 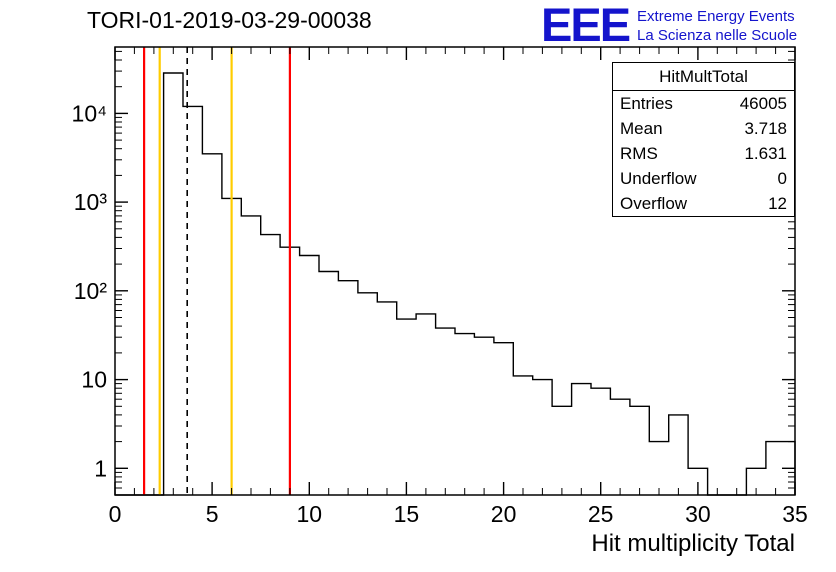 What do you see at coordinates (639, 153) in the screenshot?
I see `stats-label: RMS` at bounding box center [639, 153].